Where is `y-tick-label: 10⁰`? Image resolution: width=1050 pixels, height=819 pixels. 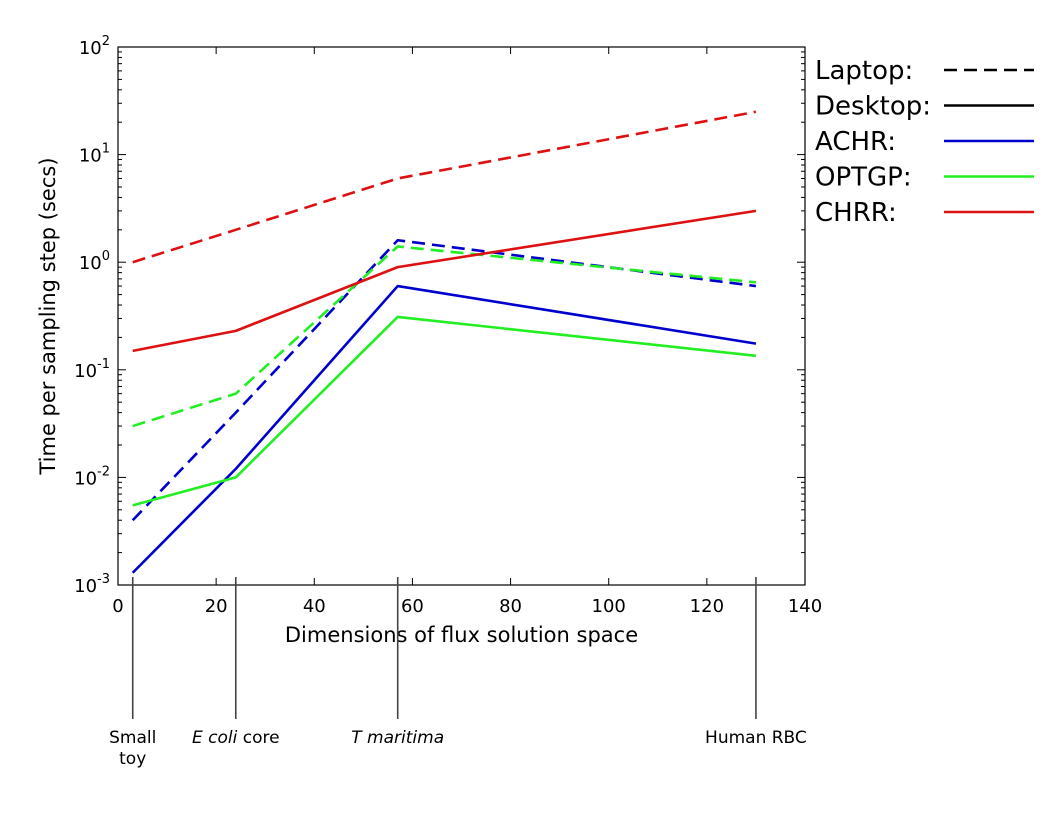
y-tick-label: 10⁰ is located at coordinates (94, 261).